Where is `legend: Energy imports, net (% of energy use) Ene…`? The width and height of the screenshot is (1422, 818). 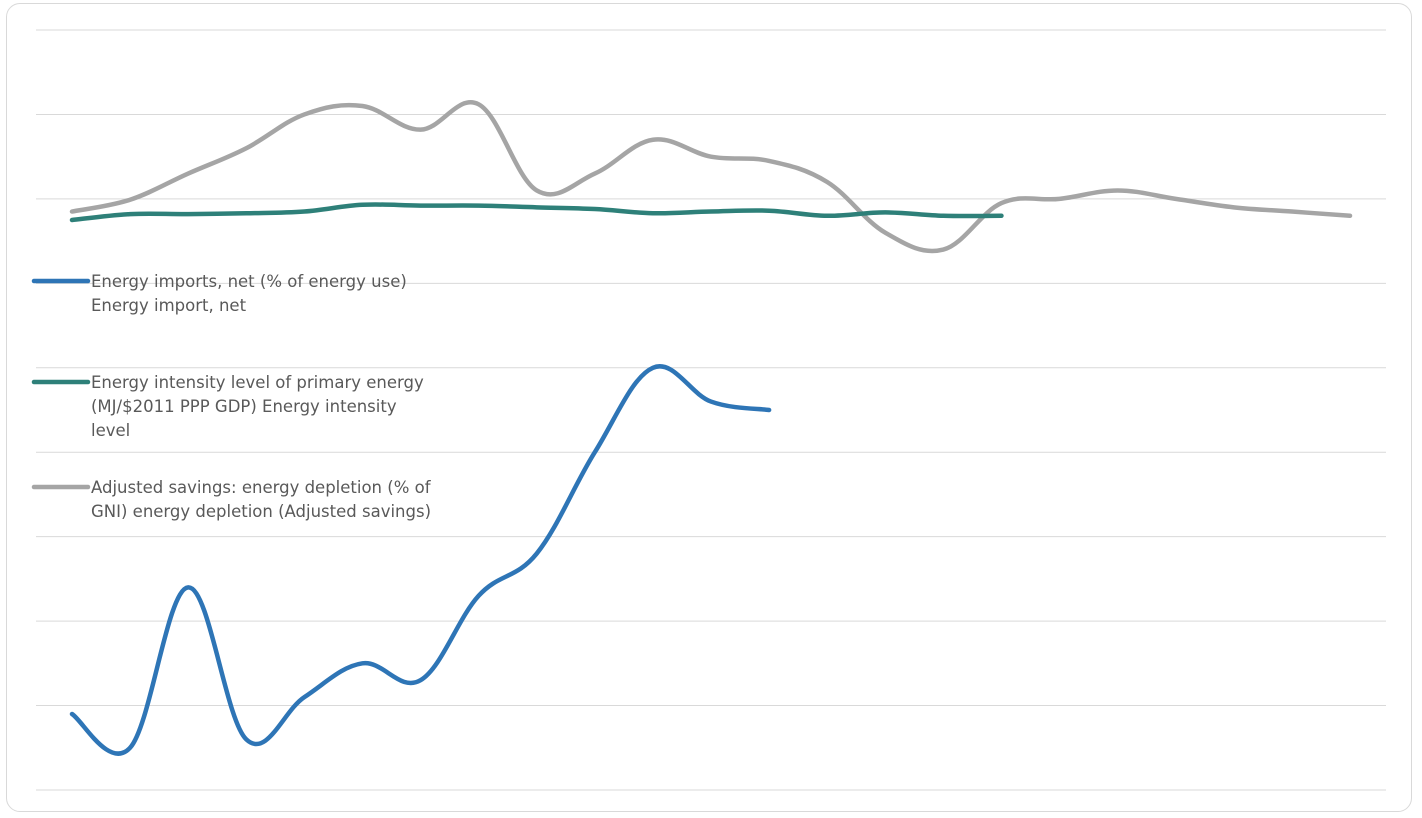
legend: Energy imports, net (% of energy use) Ene… is located at coordinates (231, 396).